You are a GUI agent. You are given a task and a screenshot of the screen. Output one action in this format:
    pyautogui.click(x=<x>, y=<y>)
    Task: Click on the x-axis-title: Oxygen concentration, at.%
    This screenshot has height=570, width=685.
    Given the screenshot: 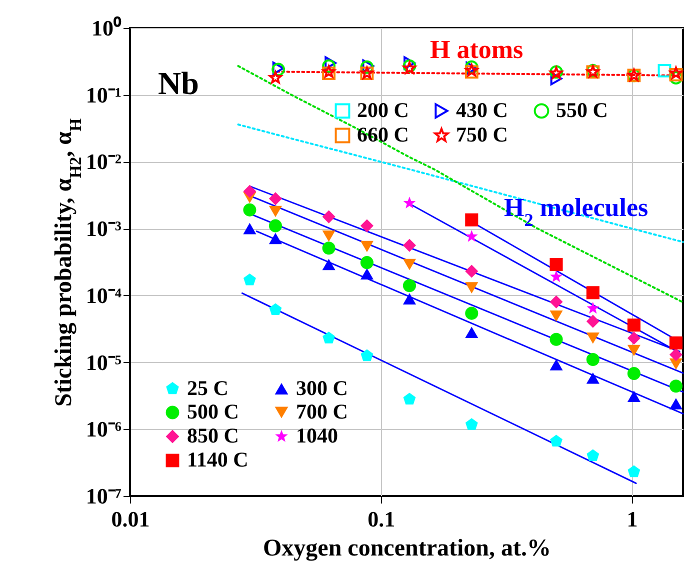 What is the action you would take?
    pyautogui.click(x=407, y=549)
    